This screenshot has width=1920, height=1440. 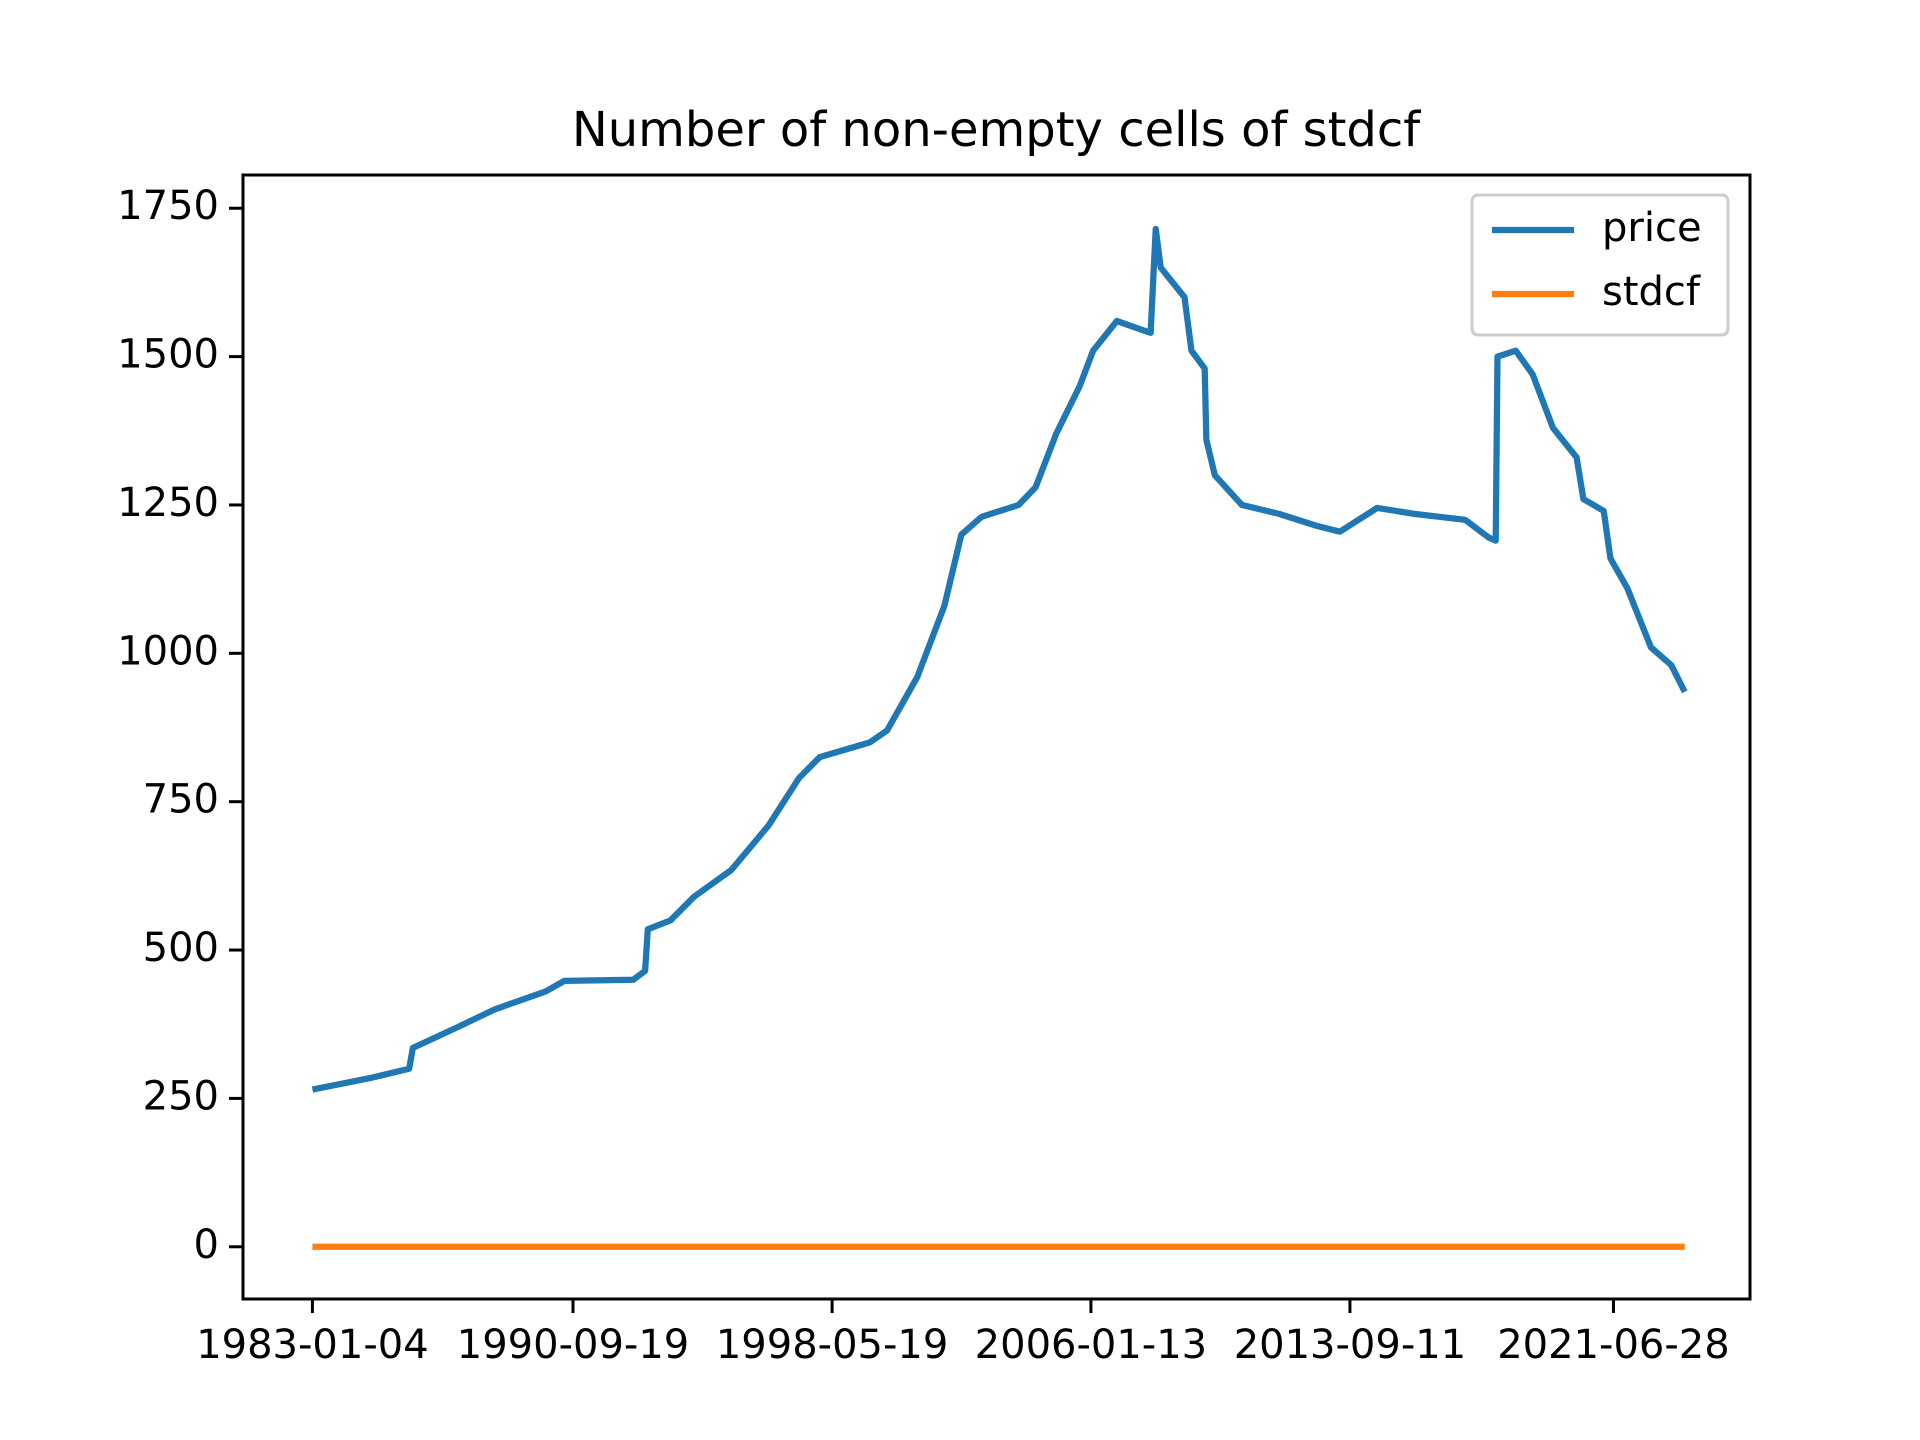 I want to click on y-tick-label: 250, so click(x=181, y=1096).